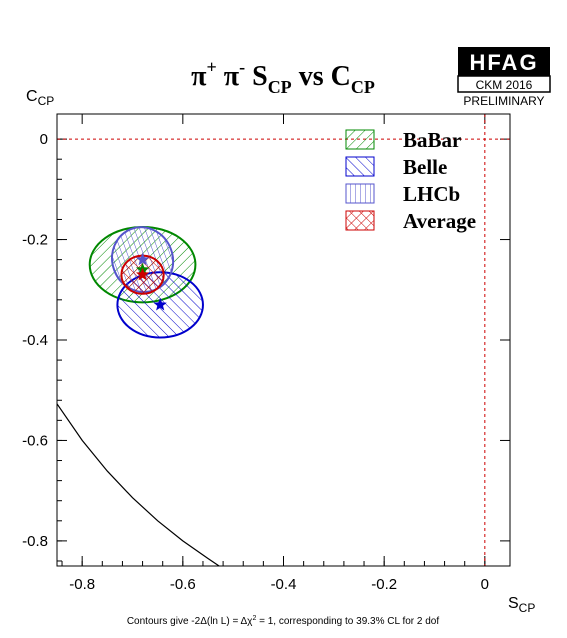 Image resolution: width=567 pixels, height=638 pixels. I want to click on best-fit-markers, so click(151, 281).